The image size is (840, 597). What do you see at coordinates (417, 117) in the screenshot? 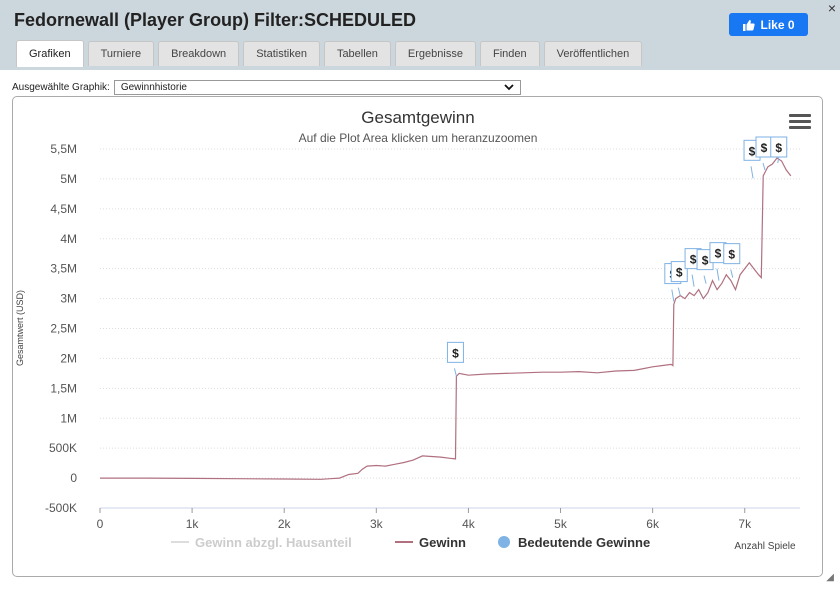
I see `chart-title: Gesamtgewinn` at bounding box center [417, 117].